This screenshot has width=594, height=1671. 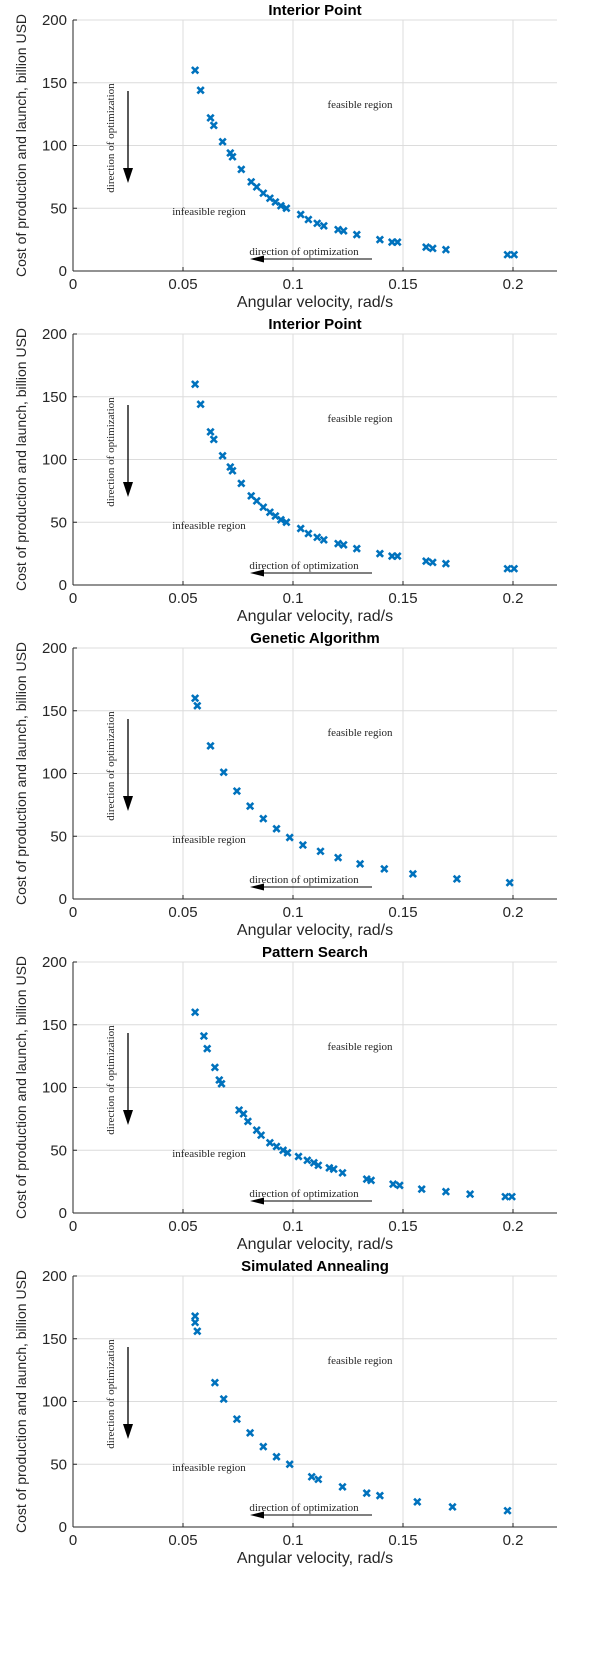 I want to click on chart-title: Interior Point, so click(x=314, y=10).